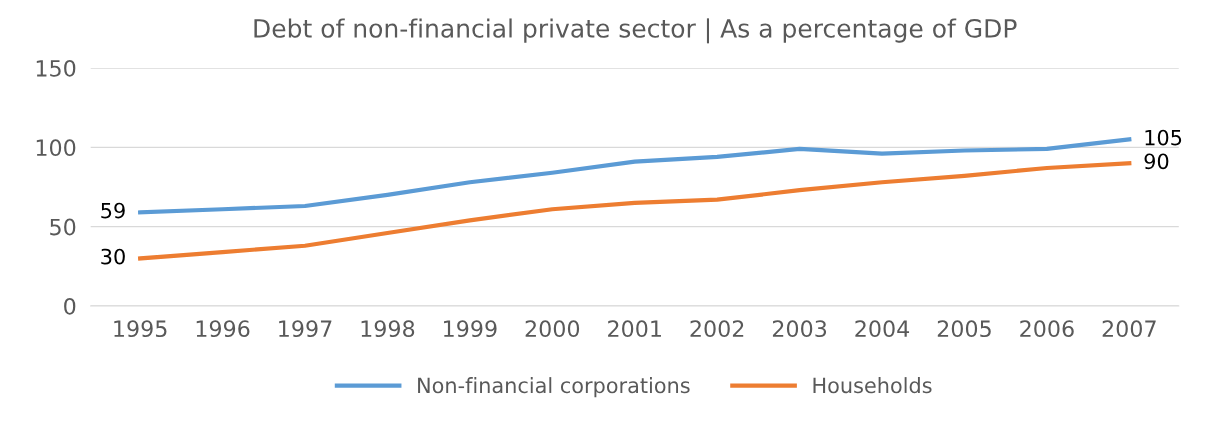  What do you see at coordinates (1129, 329) in the screenshot?
I see `x-tick-label: 2007` at bounding box center [1129, 329].